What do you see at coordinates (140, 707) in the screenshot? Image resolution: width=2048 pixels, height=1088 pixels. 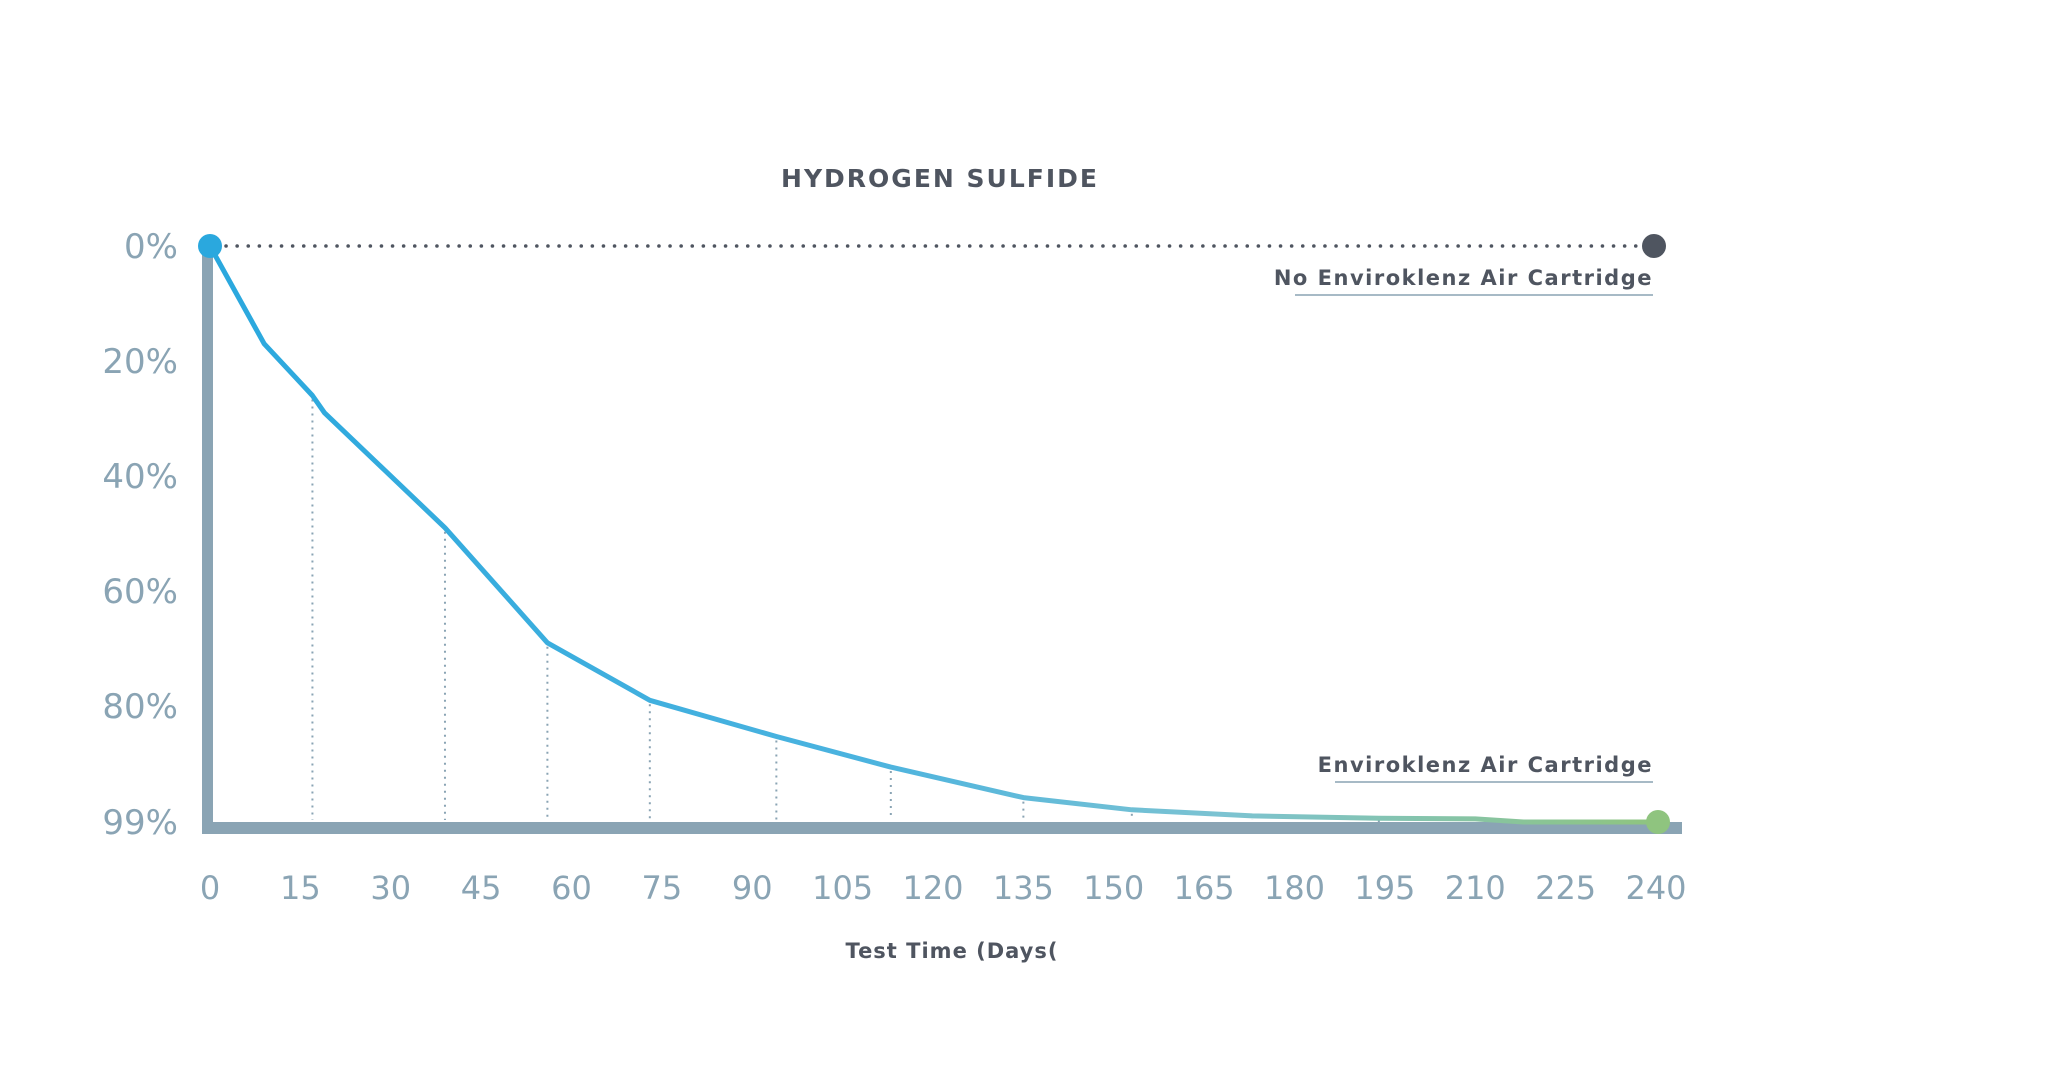 I see `y-tick-label: 80%` at bounding box center [140, 707].